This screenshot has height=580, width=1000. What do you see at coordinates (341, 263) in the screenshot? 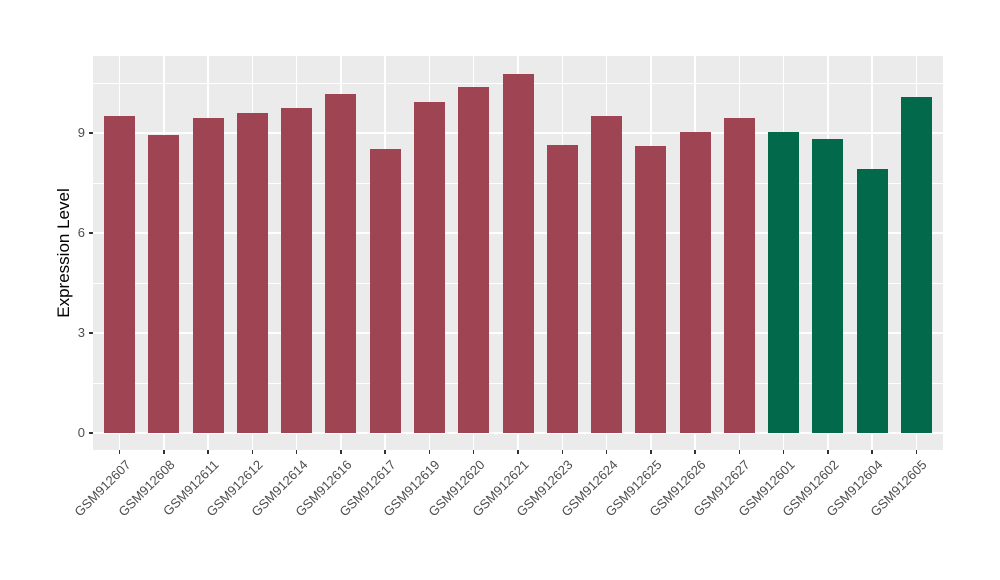
I see `bar-GSM912616` at bounding box center [341, 263].